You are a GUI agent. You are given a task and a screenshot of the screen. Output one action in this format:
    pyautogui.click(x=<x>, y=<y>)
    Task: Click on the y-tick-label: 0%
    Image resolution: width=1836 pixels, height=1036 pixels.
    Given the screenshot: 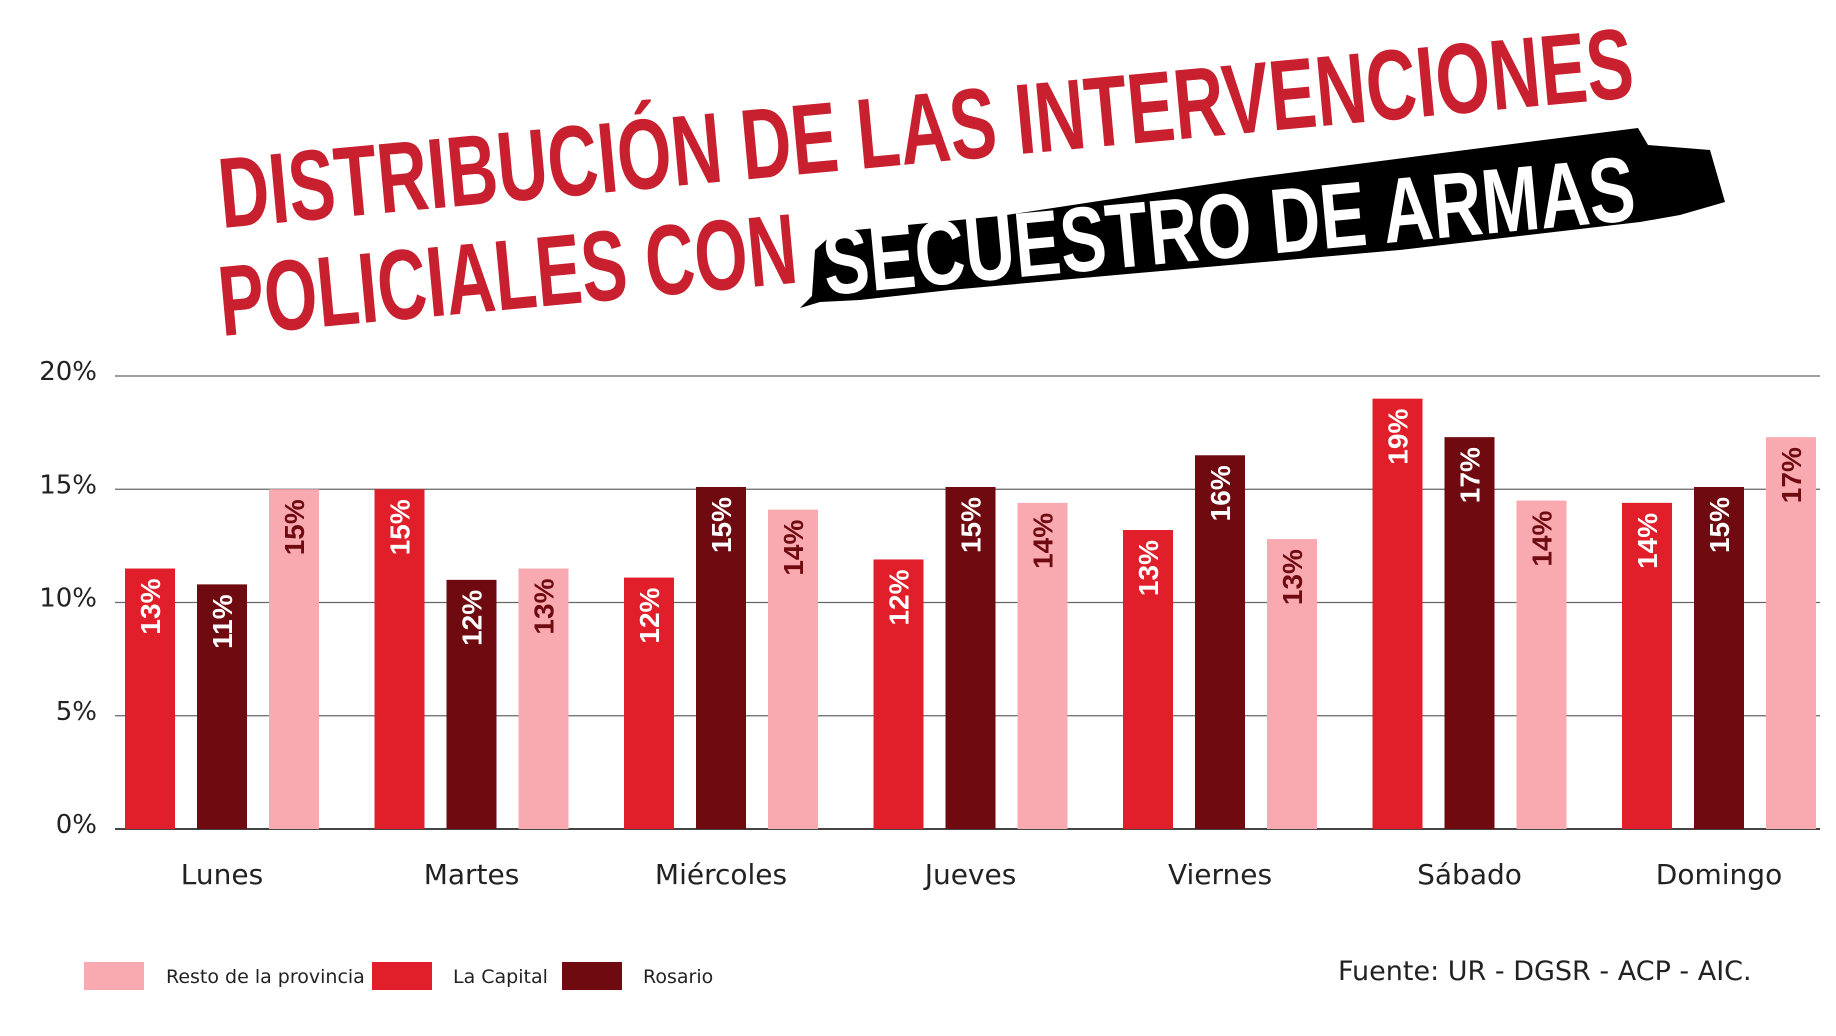 What is the action you would take?
    pyautogui.click(x=76, y=825)
    